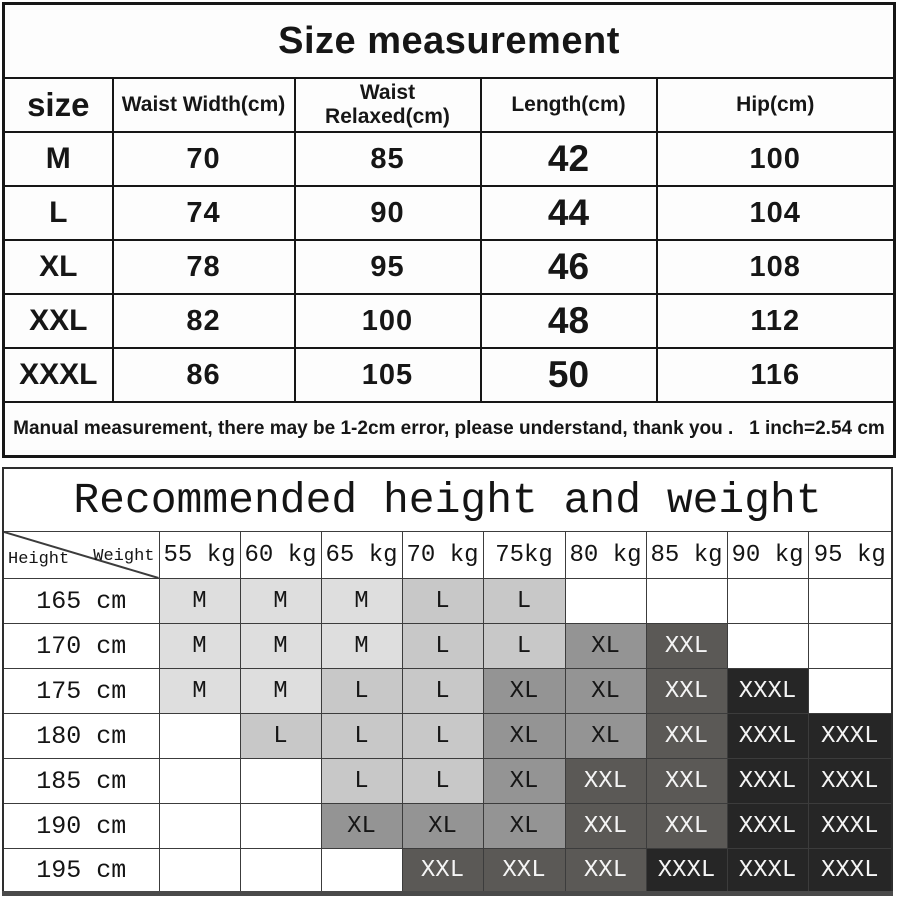 The width and height of the screenshot is (900, 900). I want to click on size-row-xxl: XXL 82 100 48 112, so click(449, 321).